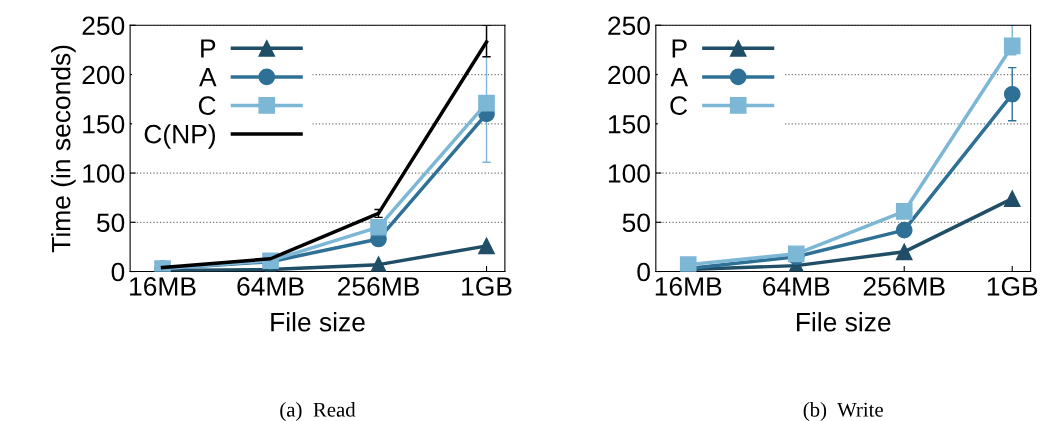 This screenshot has height=421, width=1041. Describe the element at coordinates (63, 149) in the screenshot. I see `y-axis-title: Time (in seconds)` at that location.